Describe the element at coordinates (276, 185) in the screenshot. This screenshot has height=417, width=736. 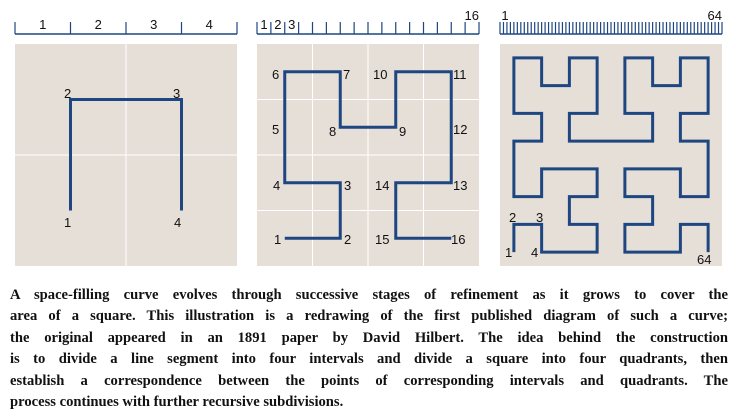
I see `p2-label-4: 4` at that location.